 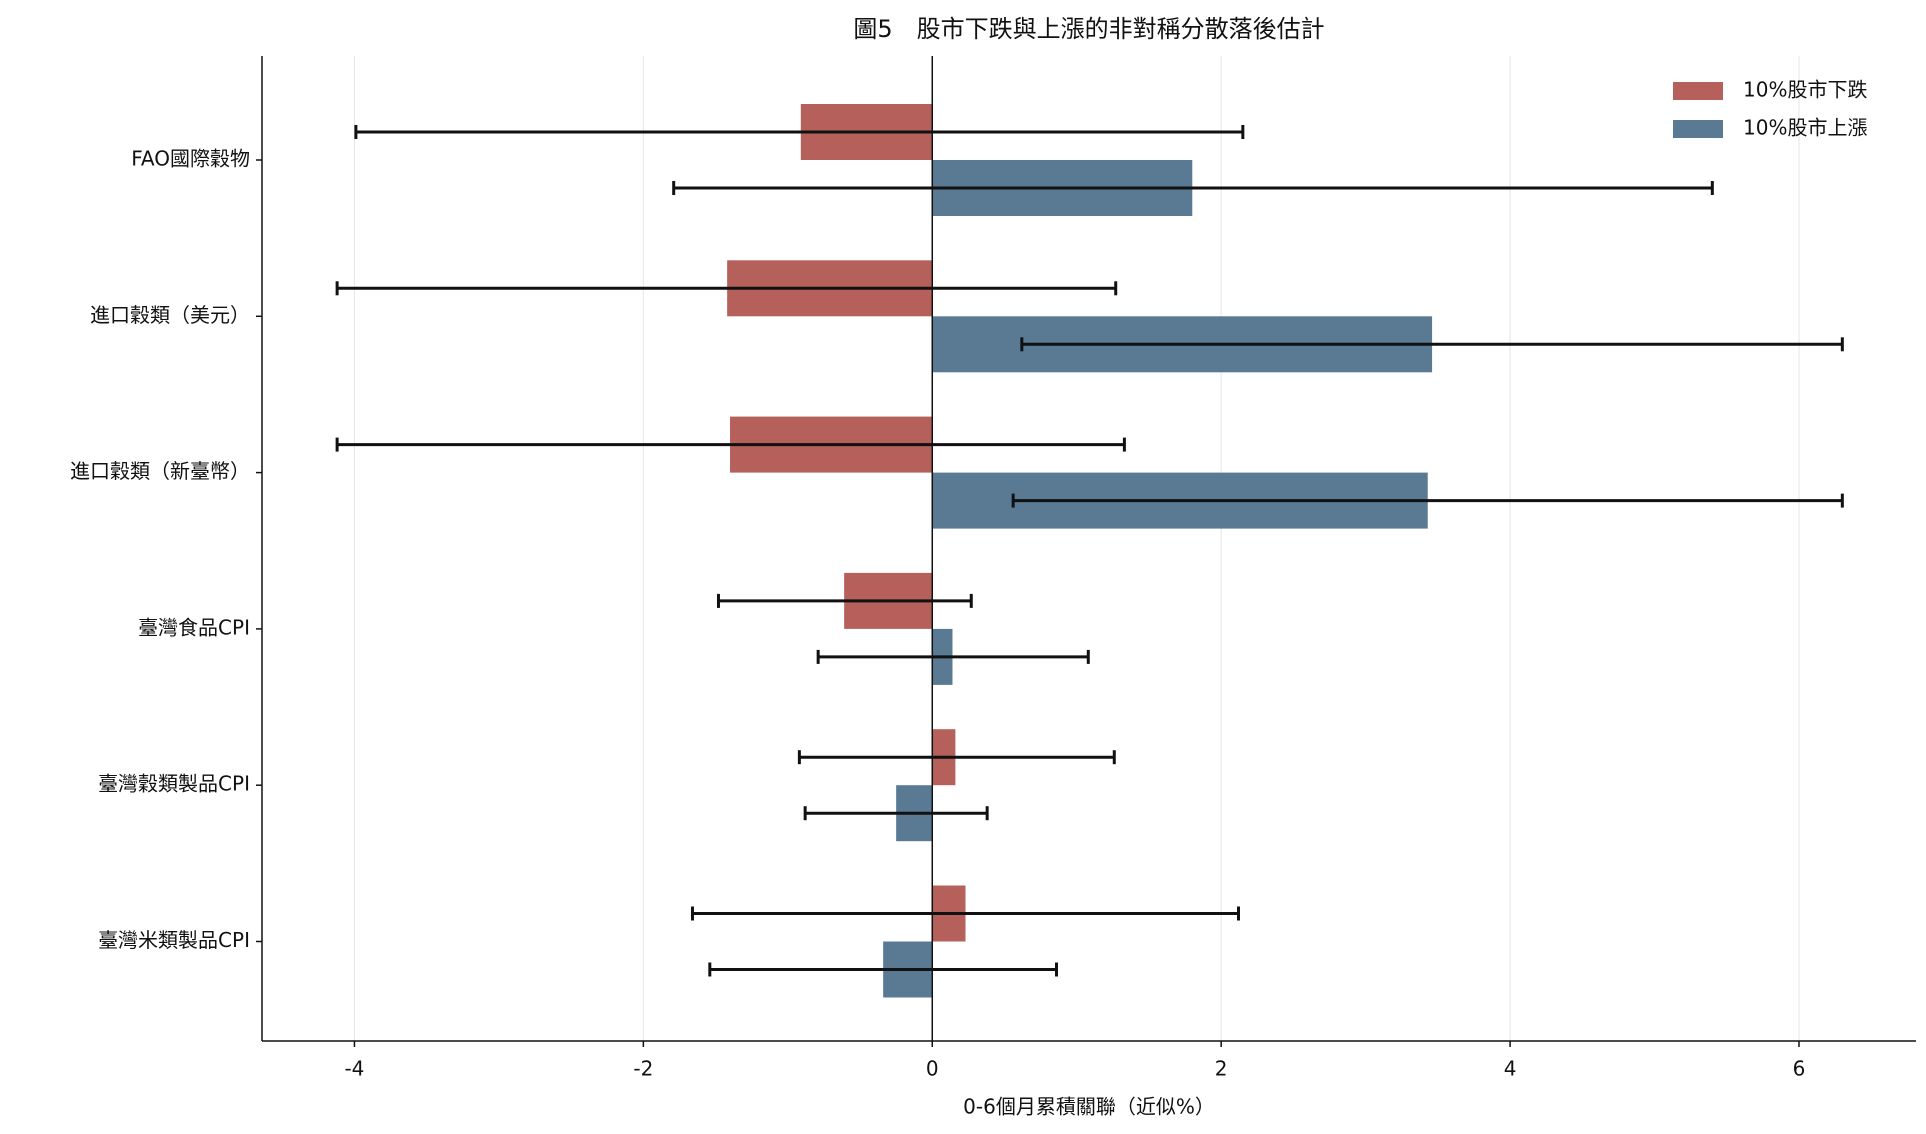 I want to click on x-tick-label: 4, so click(x=1510, y=1069).